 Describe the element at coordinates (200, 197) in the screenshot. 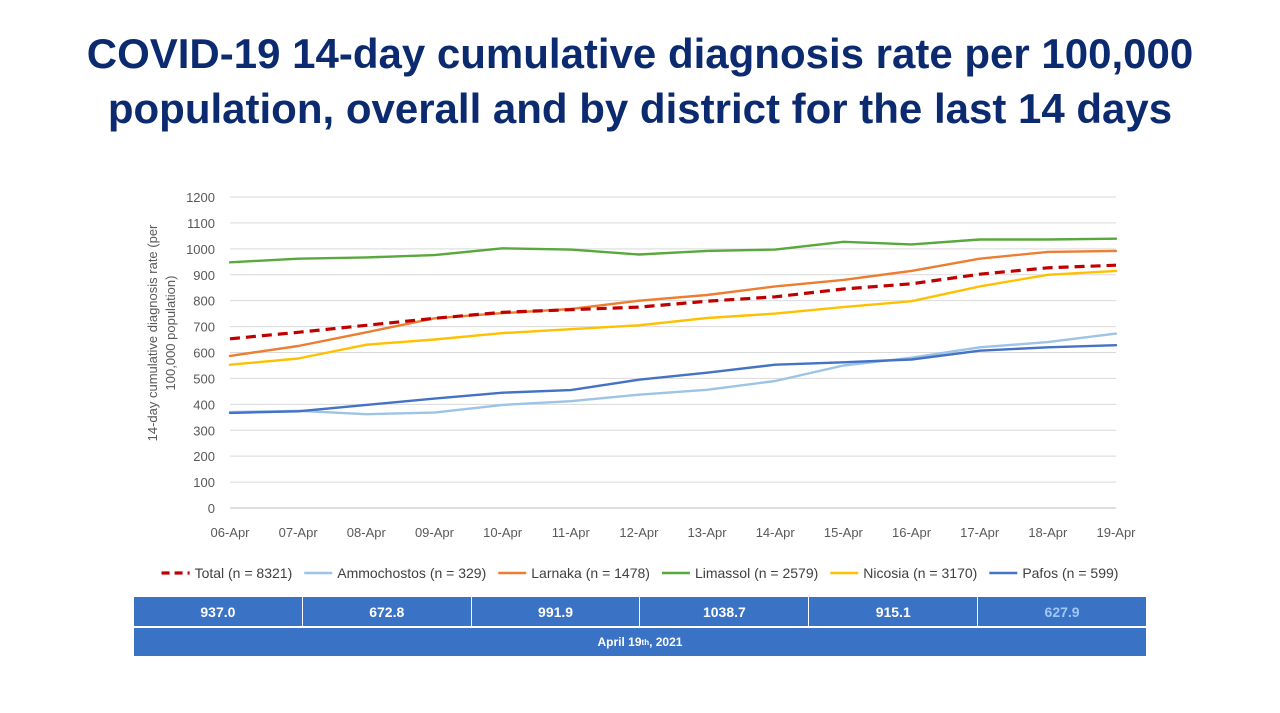

I see `y-tick-label: 1200` at that location.